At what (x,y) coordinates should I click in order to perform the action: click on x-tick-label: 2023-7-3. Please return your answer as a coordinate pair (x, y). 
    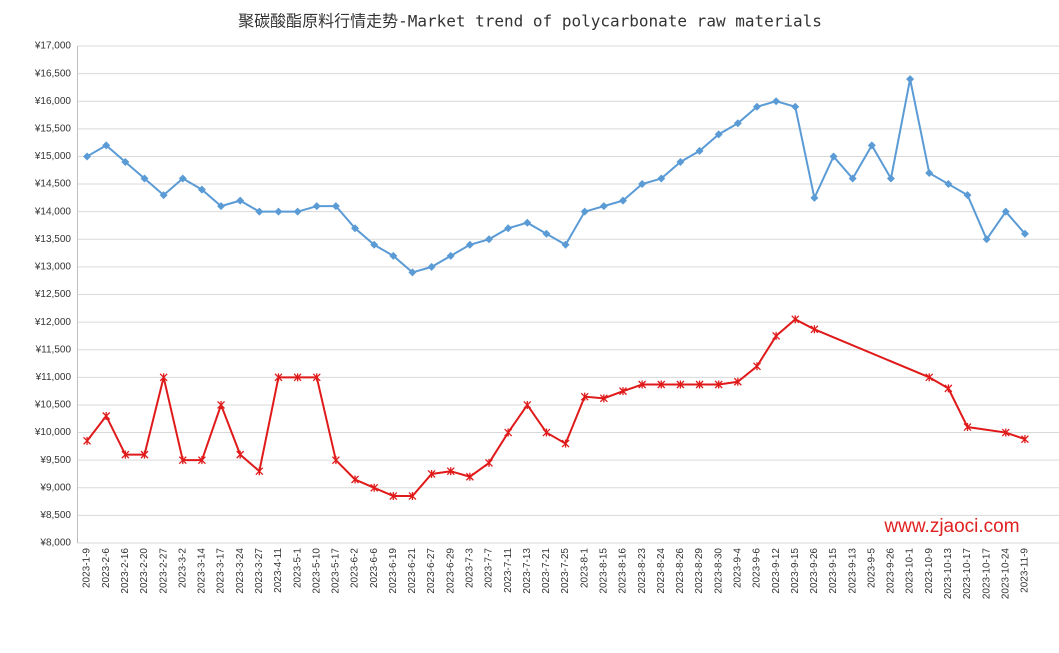
    Looking at the image, I should click on (470, 568).